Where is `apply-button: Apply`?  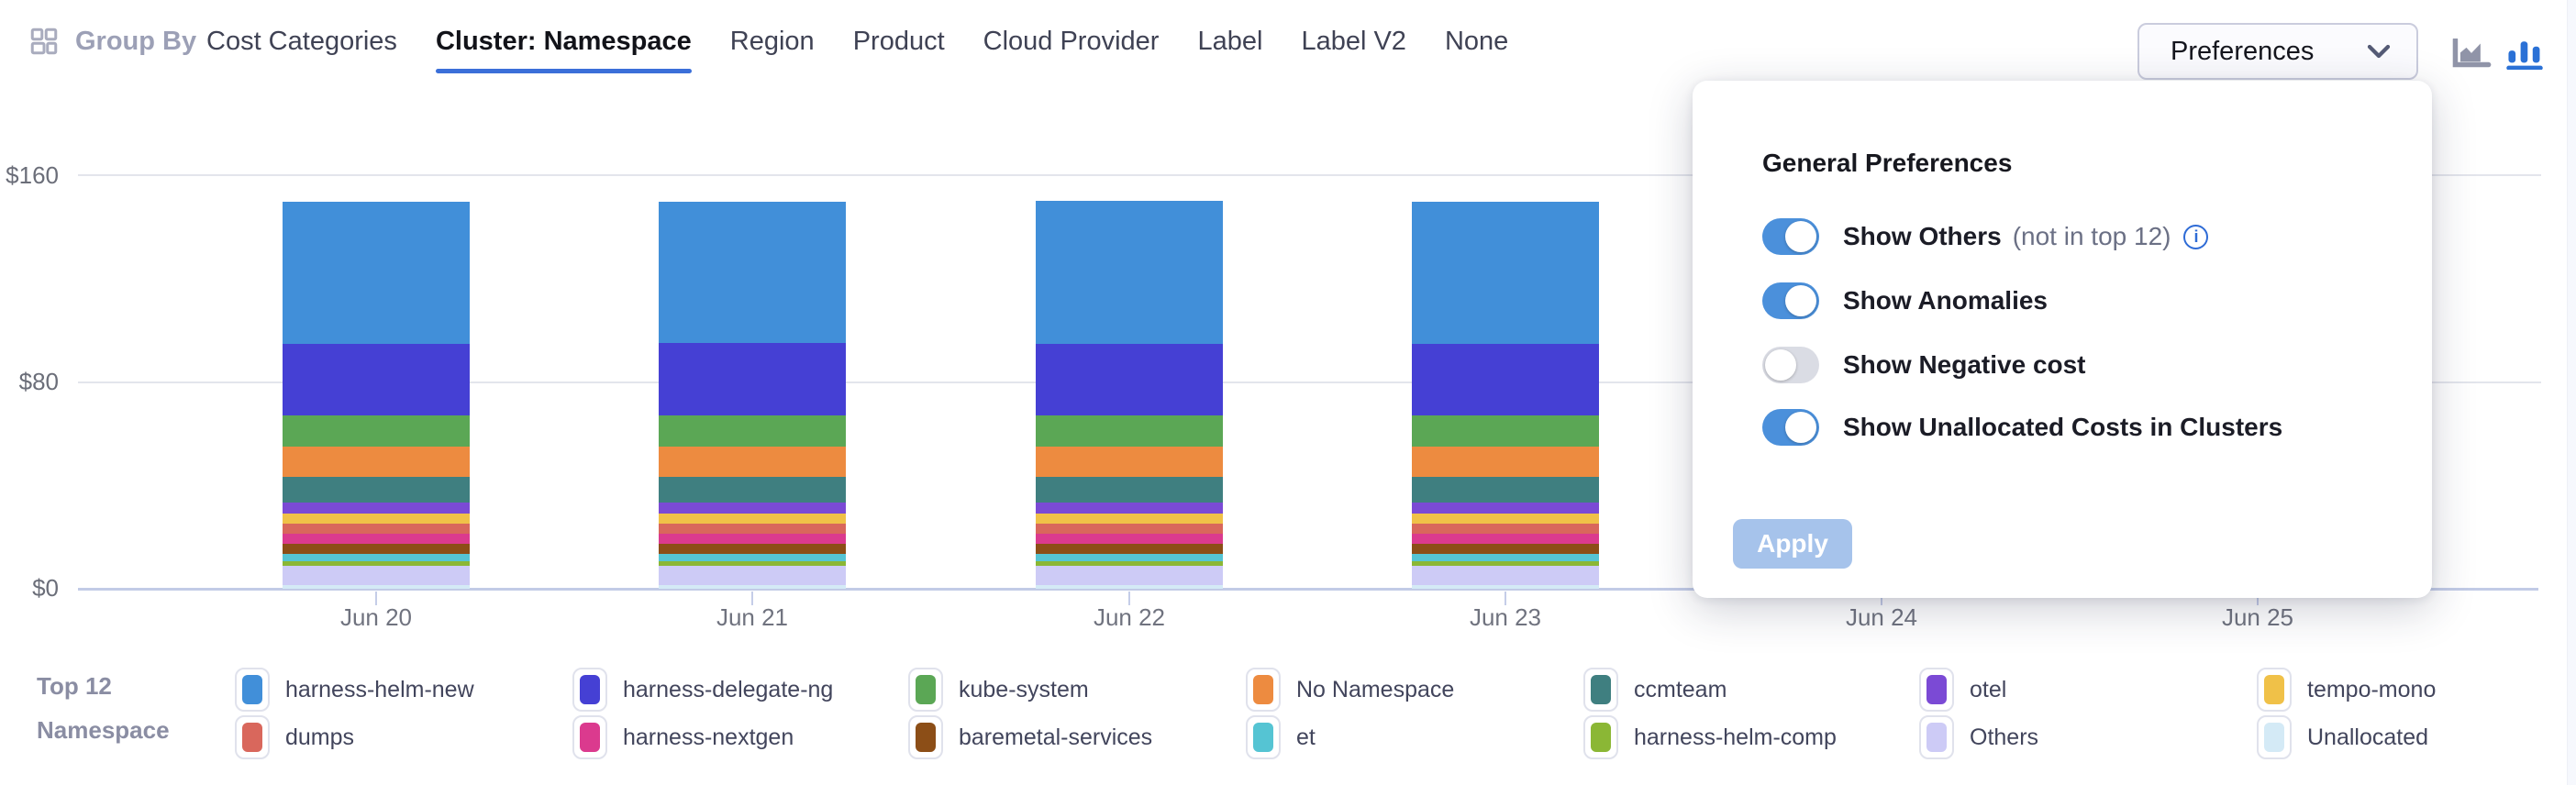 apply-button: Apply is located at coordinates (1792, 544).